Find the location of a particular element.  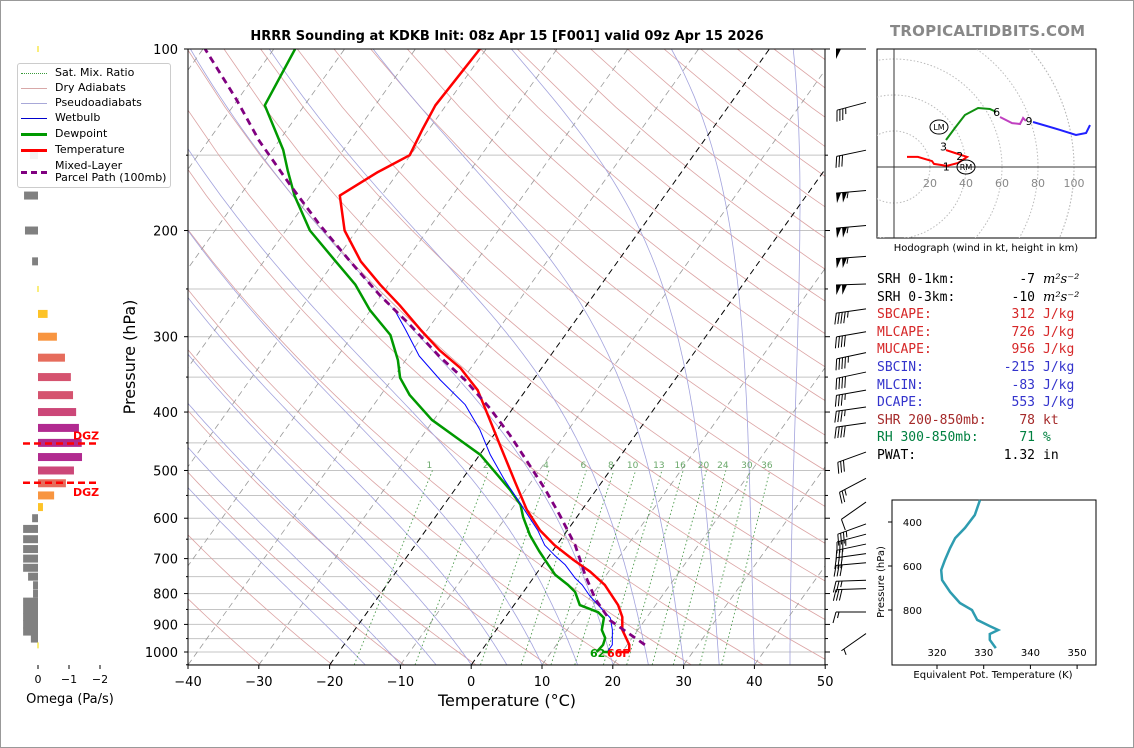

index-value: 1.32 is located at coordinates (1019, 455).